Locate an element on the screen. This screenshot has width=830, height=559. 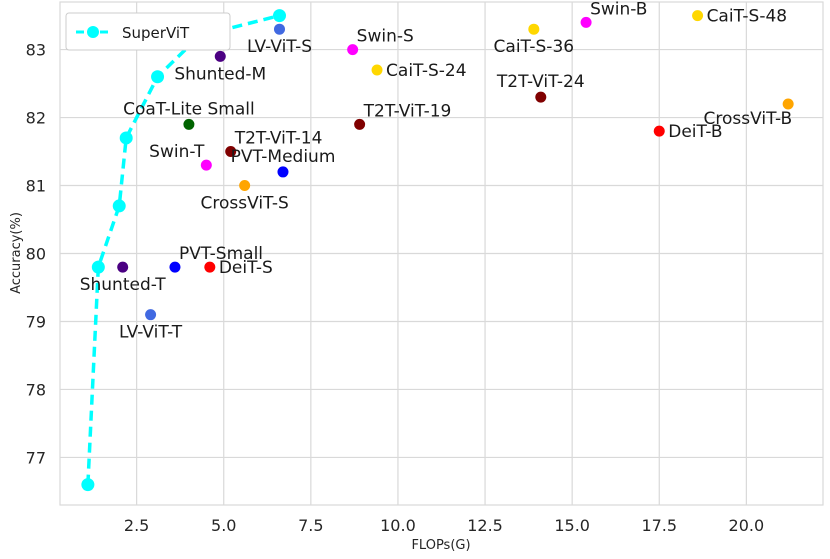
point-deit-b is located at coordinates (659, 131).